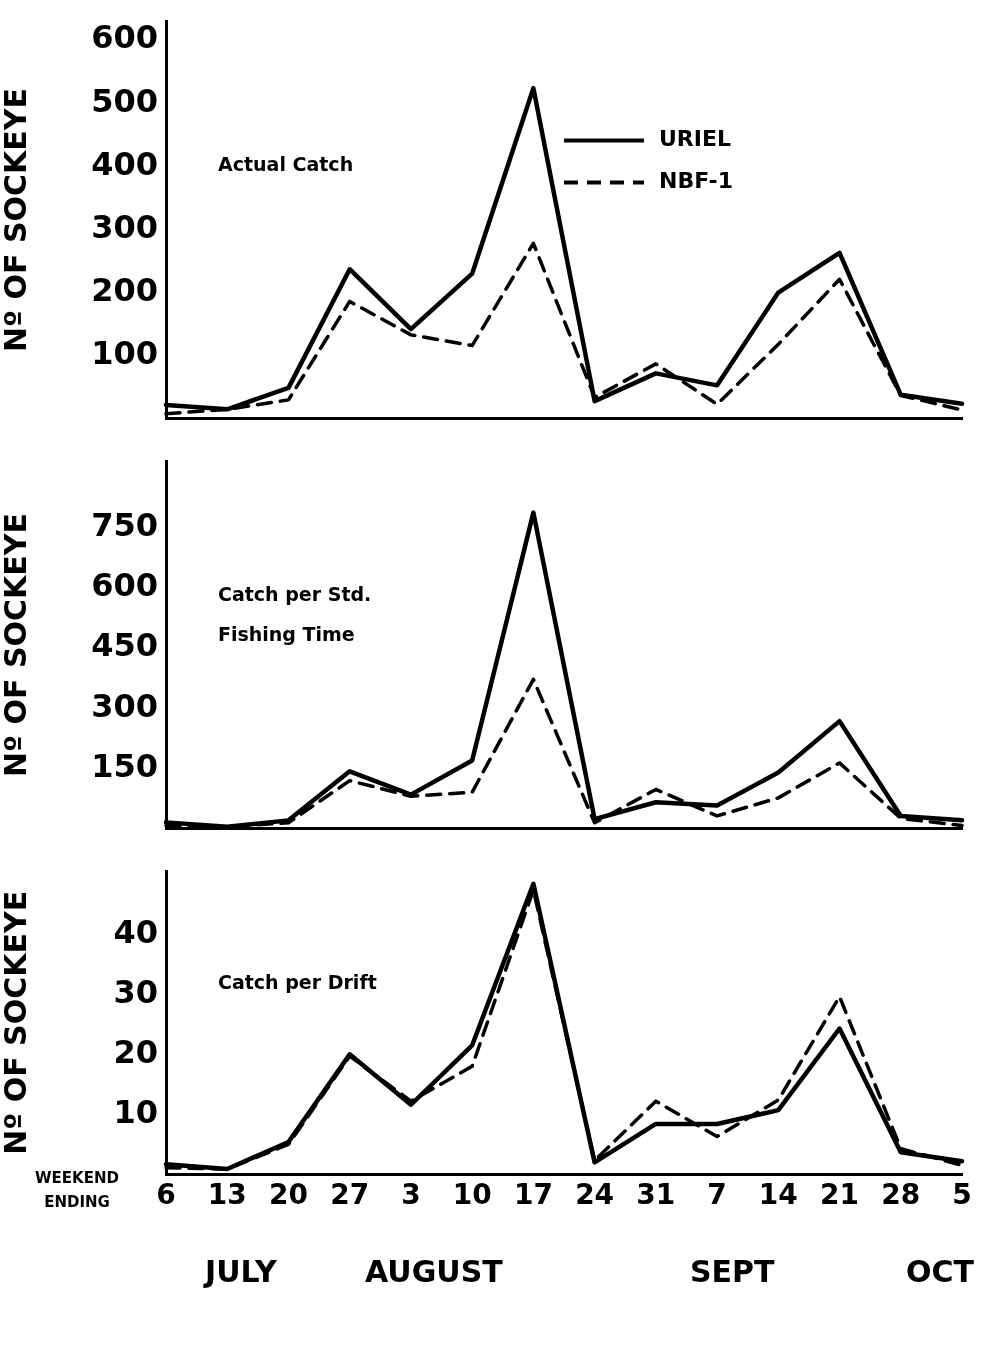  I want to click on x-tick-label: 21, so click(840, 1195).